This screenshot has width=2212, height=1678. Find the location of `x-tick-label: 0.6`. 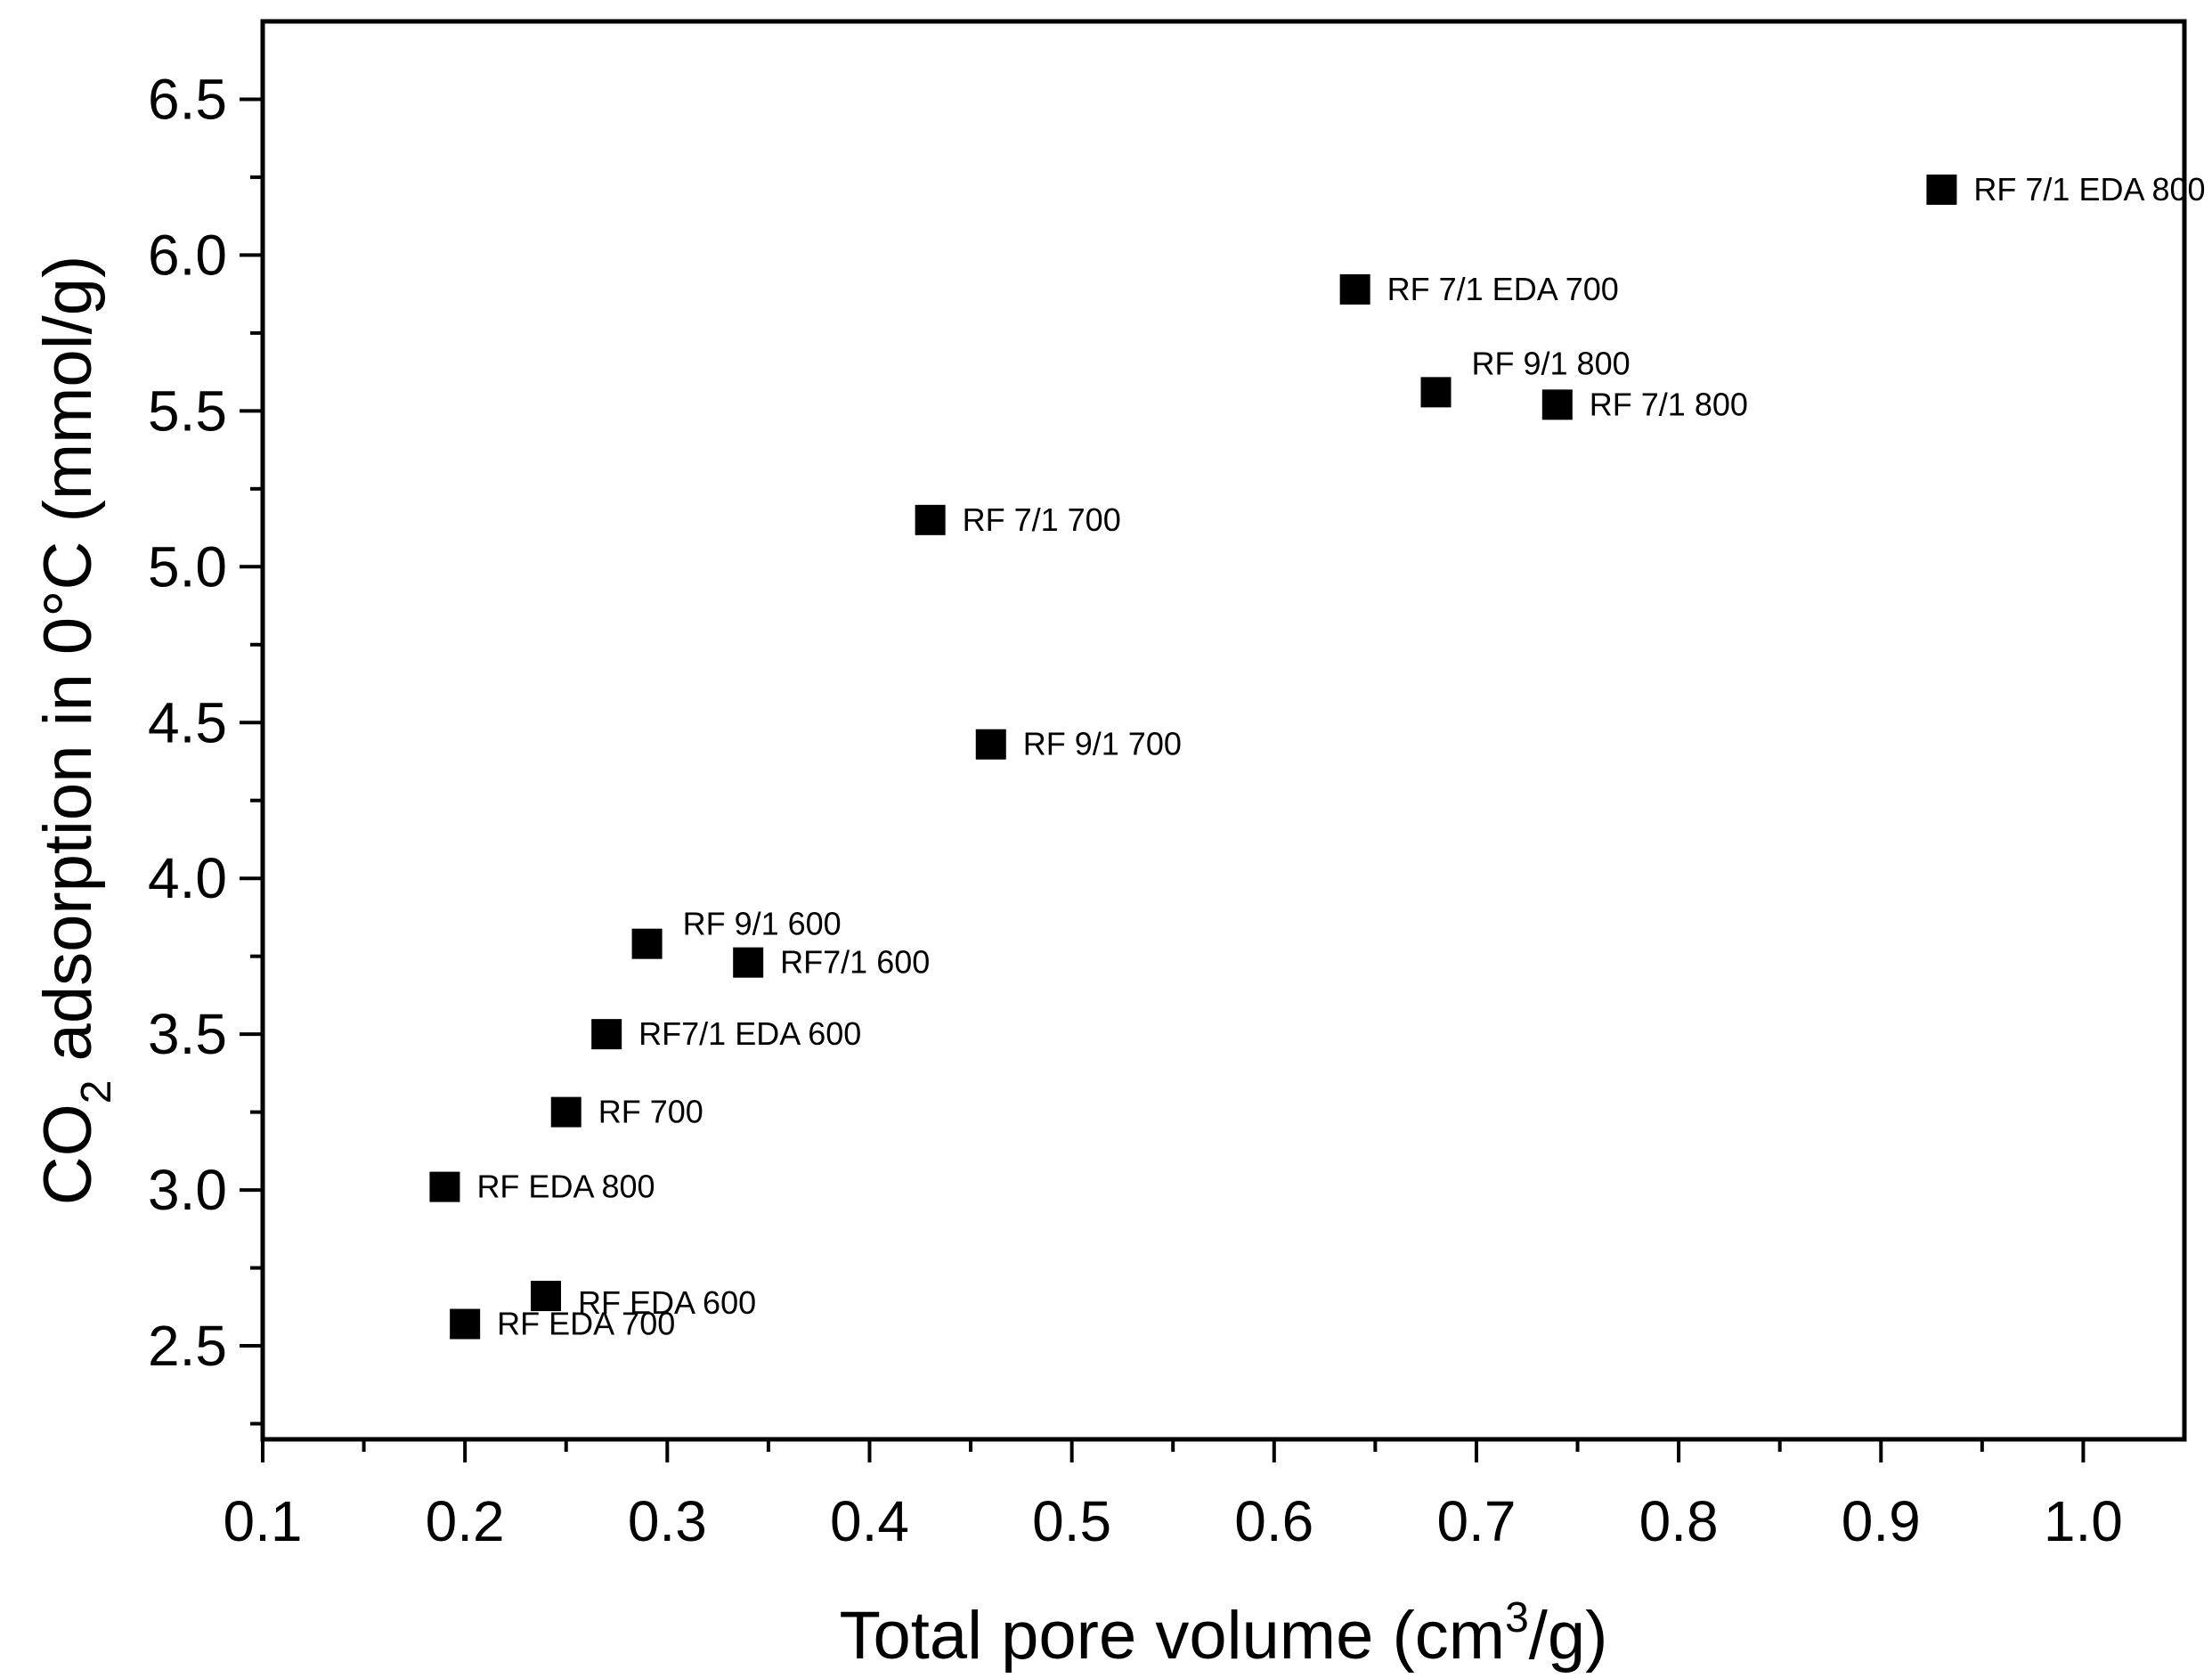

x-tick-label: 0.6 is located at coordinates (1273, 1521).